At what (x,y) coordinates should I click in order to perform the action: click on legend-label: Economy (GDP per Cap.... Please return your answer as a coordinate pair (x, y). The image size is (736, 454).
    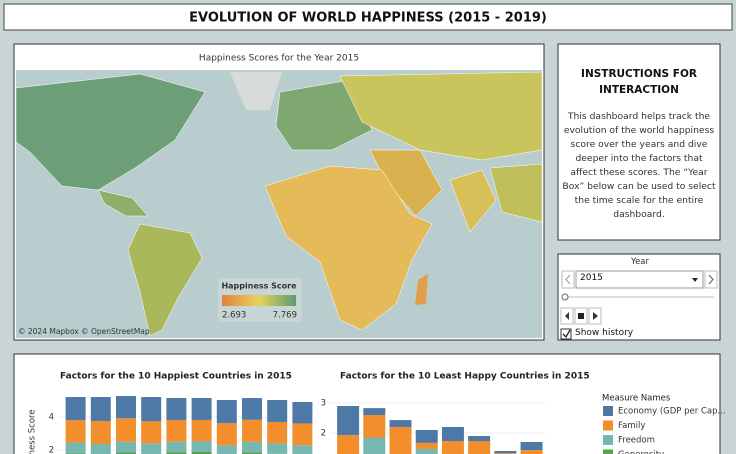
    Looking at the image, I should click on (672, 412).